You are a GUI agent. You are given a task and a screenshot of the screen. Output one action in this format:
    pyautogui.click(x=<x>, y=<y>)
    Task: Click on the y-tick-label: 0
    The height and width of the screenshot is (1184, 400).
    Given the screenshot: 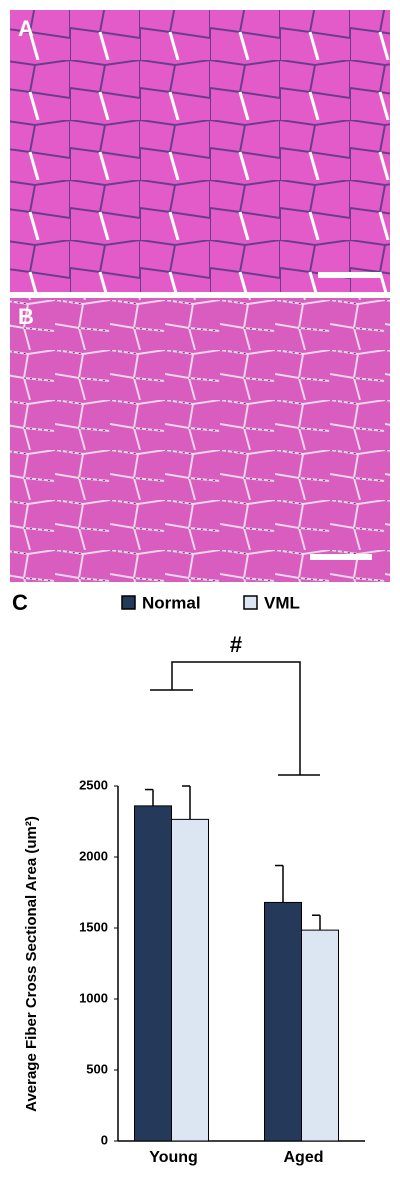 What is the action you would take?
    pyautogui.click(x=104, y=1139)
    